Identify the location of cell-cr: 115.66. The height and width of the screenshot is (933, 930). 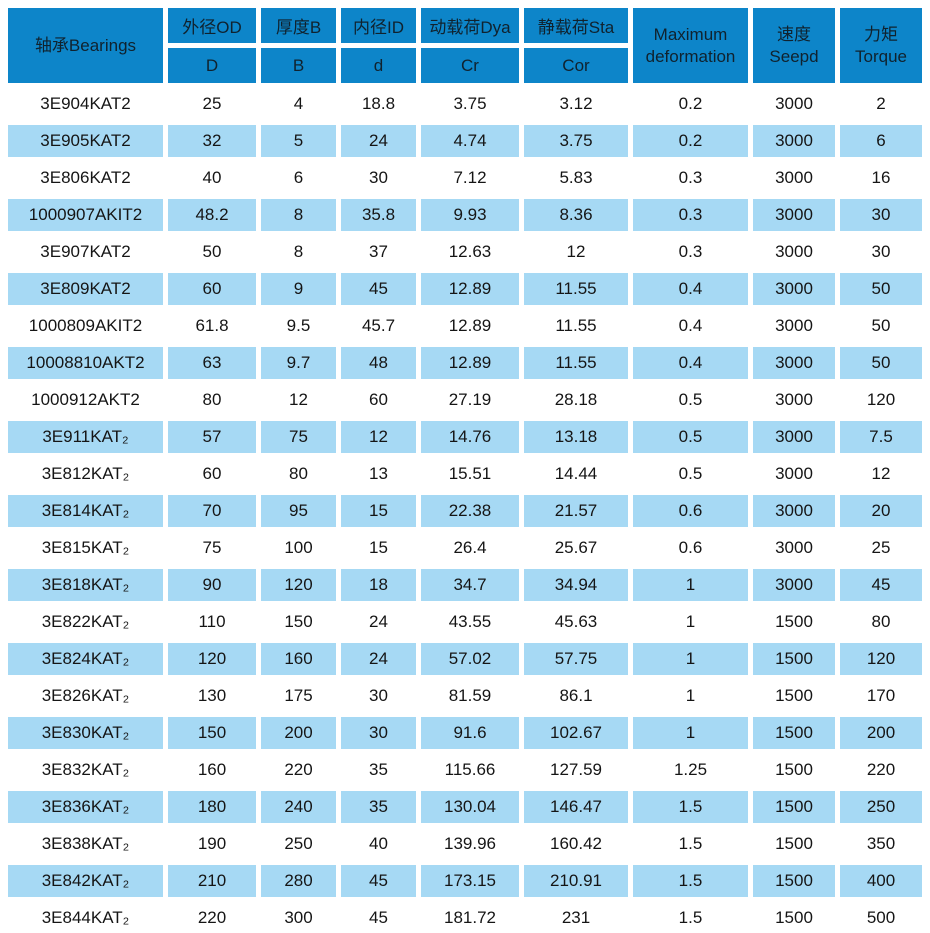
(470, 770).